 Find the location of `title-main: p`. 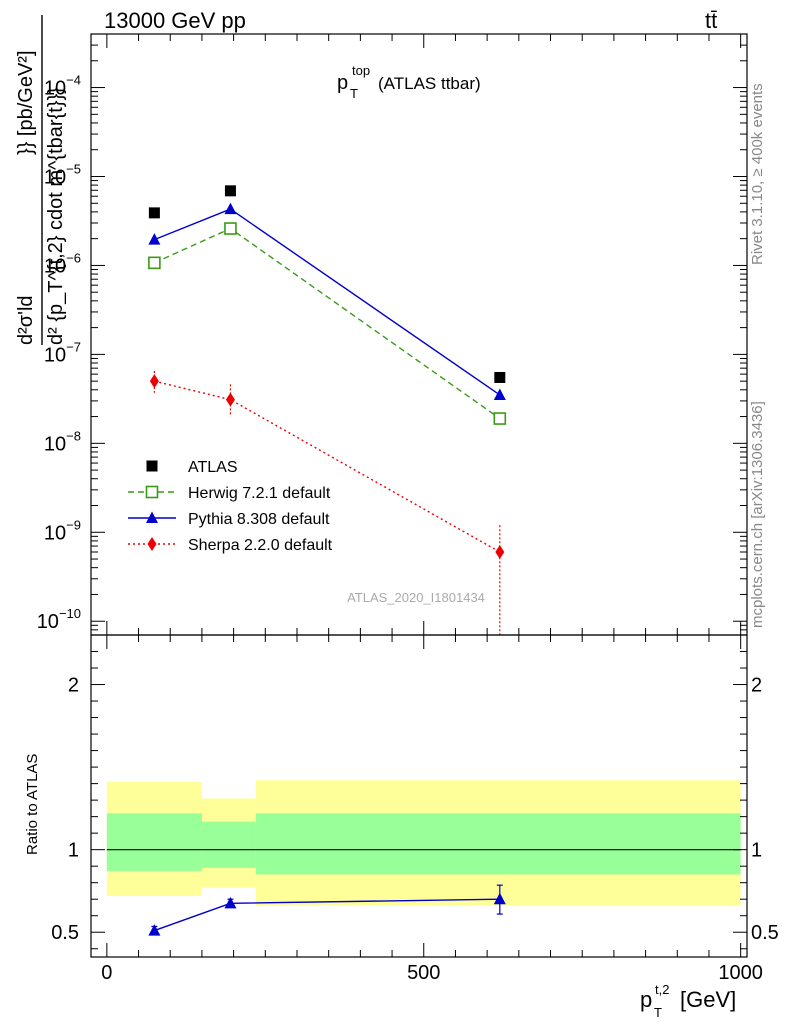

title-main: p is located at coordinates (342, 83).